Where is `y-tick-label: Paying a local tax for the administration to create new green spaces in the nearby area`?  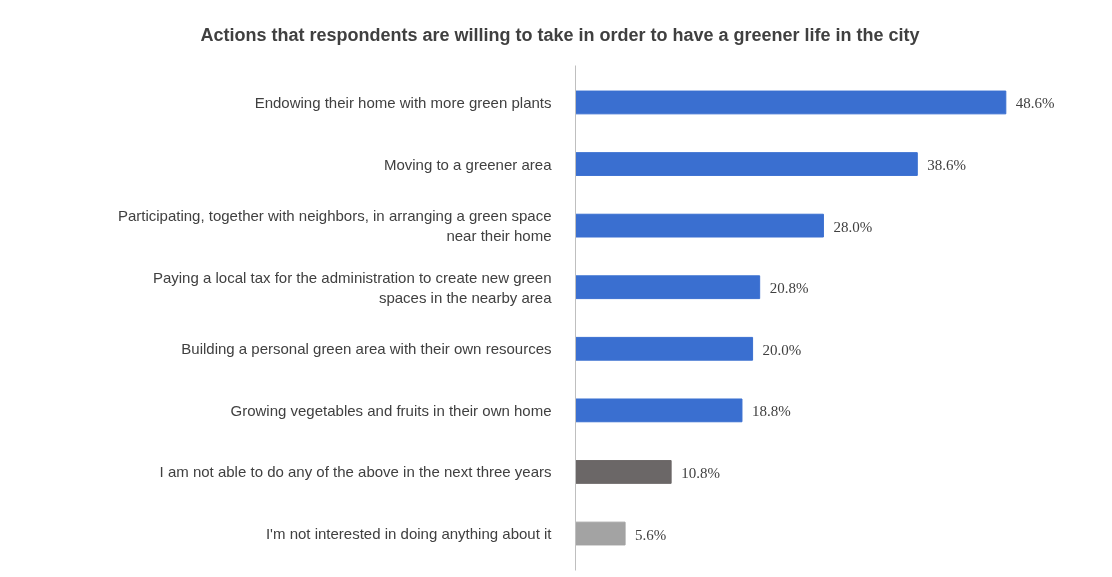
y-tick-label: Paying a local tax for the administration to create new green spaces in the nearby area is located at coordinates (352, 287).